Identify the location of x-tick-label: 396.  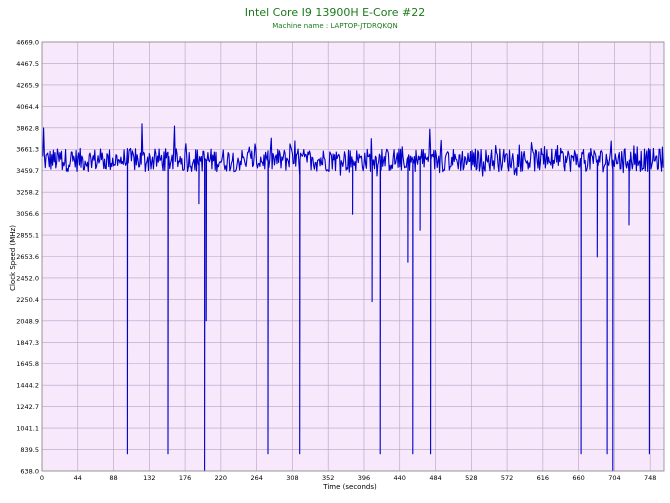
(364, 478).